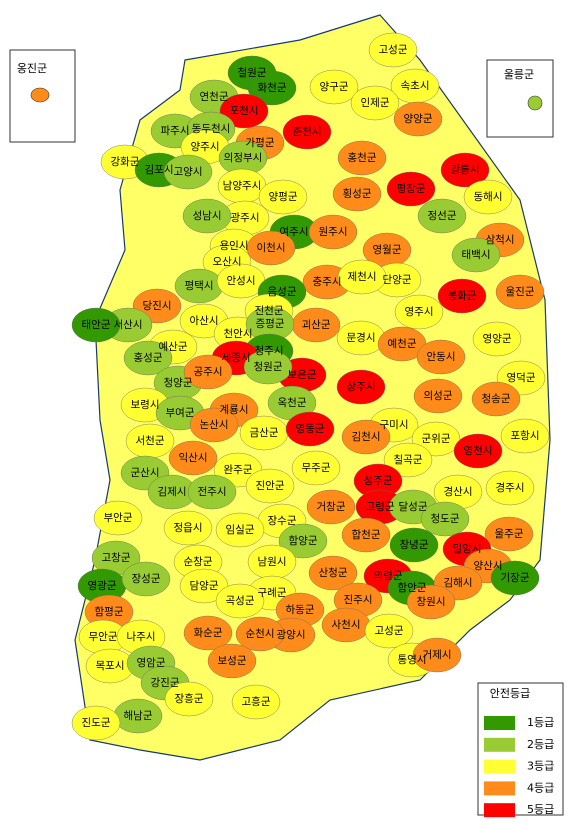 Image resolution: width=575 pixels, height=824 pixels. Describe the element at coordinates (520, 292) in the screenshot. I see `region-label: 울진군` at that location.